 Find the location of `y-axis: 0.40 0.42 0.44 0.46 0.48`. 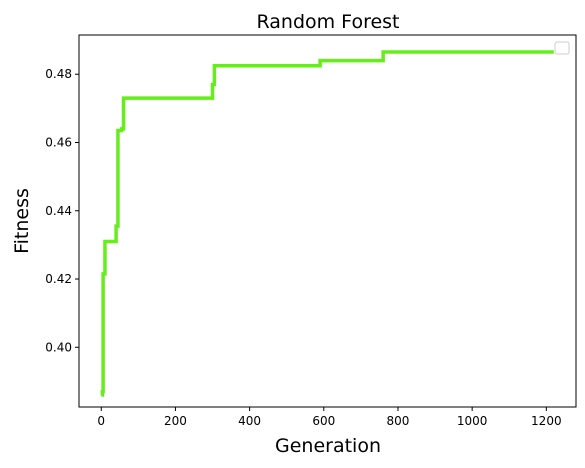

y-axis: 0.40 0.42 0.44 0.46 0.48 is located at coordinates (62, 210).